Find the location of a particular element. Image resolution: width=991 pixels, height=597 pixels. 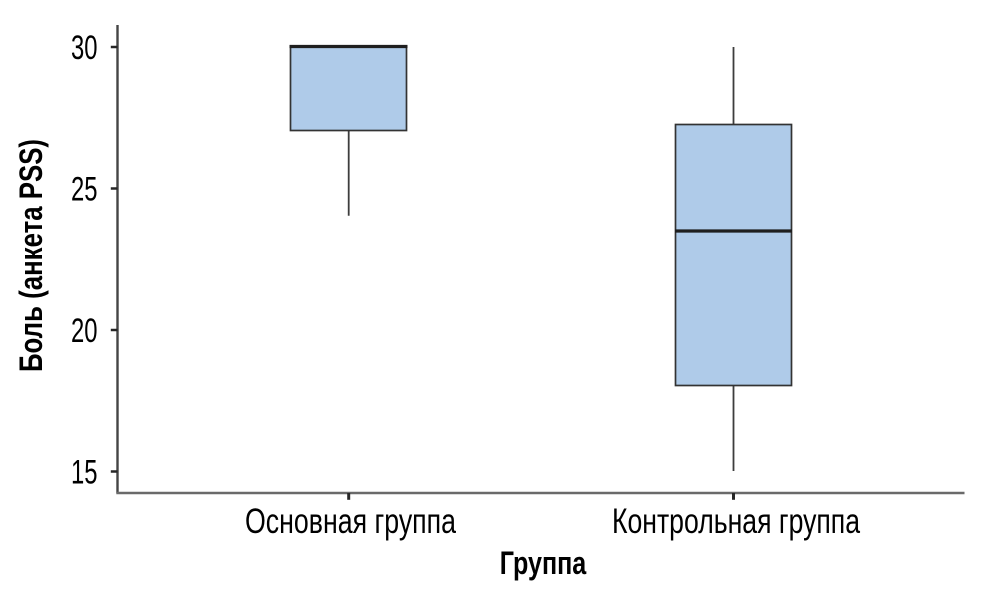

svg-text: Основная группа is located at coordinates (350, 521).